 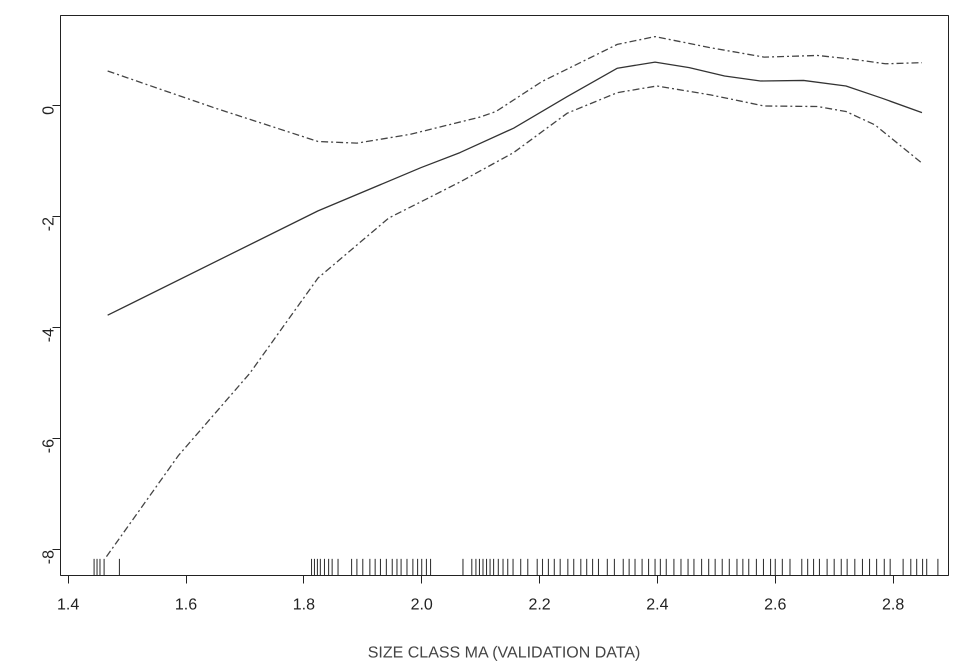 What do you see at coordinates (49, 224) in the screenshot?
I see `y-tick-label: -2` at bounding box center [49, 224].